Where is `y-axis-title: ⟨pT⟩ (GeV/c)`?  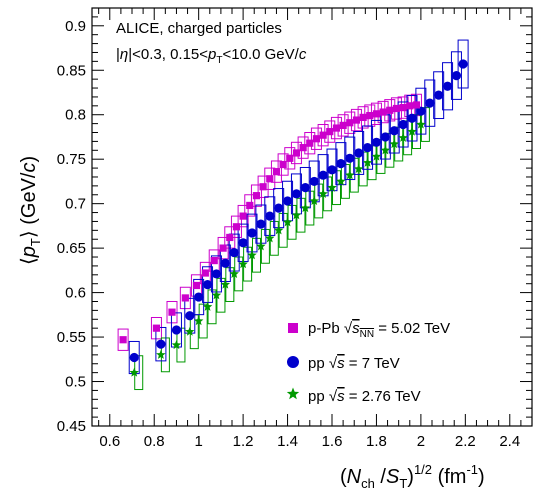 y-axis-title: ⟨pT⟩ (GeV/c) is located at coordinates (30, 210).